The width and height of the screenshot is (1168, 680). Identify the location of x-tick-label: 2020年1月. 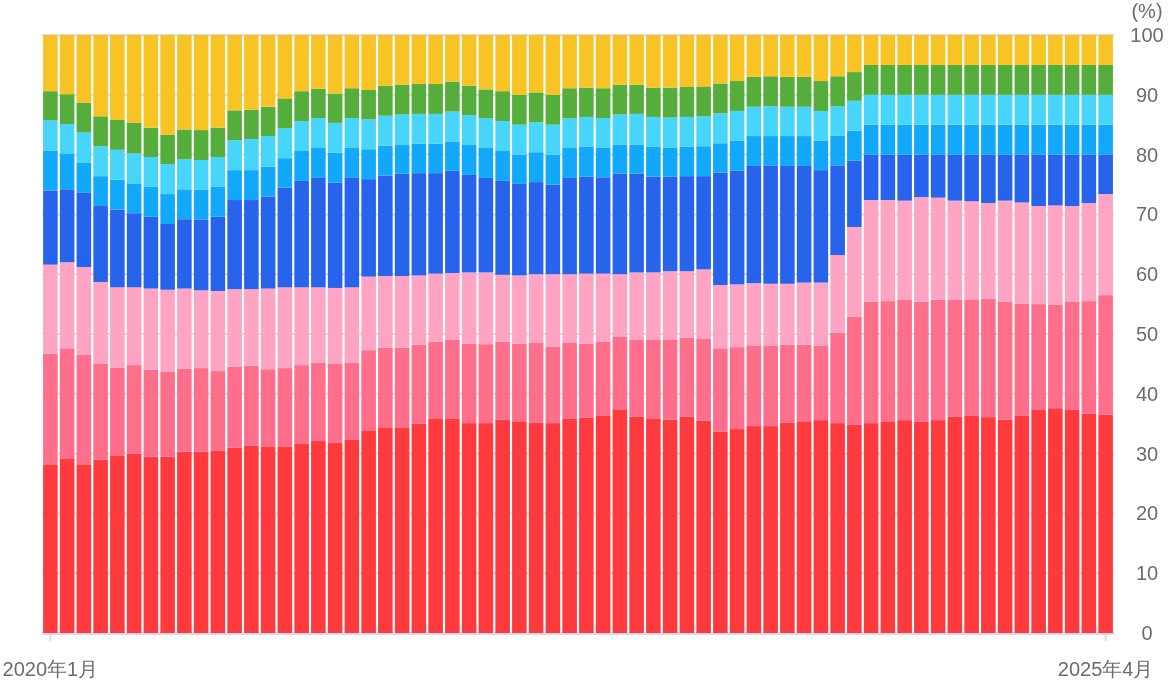
(50, 669).